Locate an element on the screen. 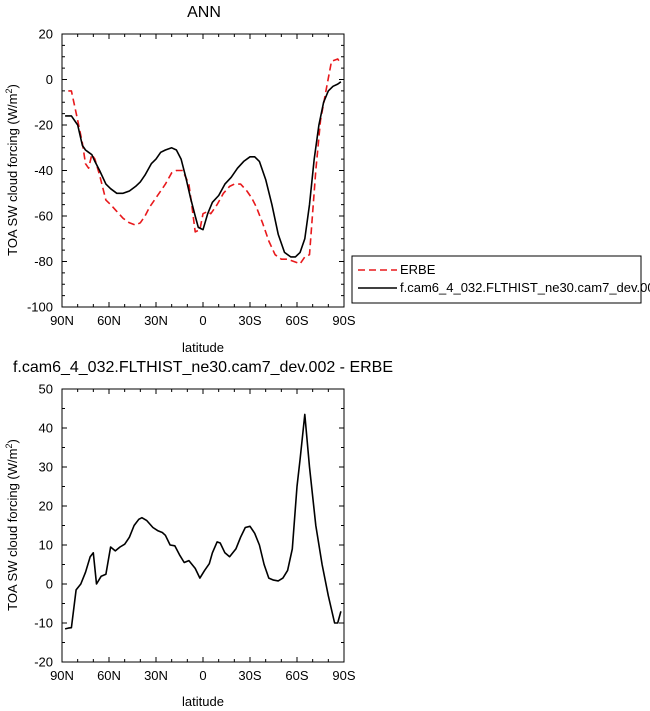 The width and height of the screenshot is (650, 711). y-tick-label: 10 is located at coordinates (46, 545).